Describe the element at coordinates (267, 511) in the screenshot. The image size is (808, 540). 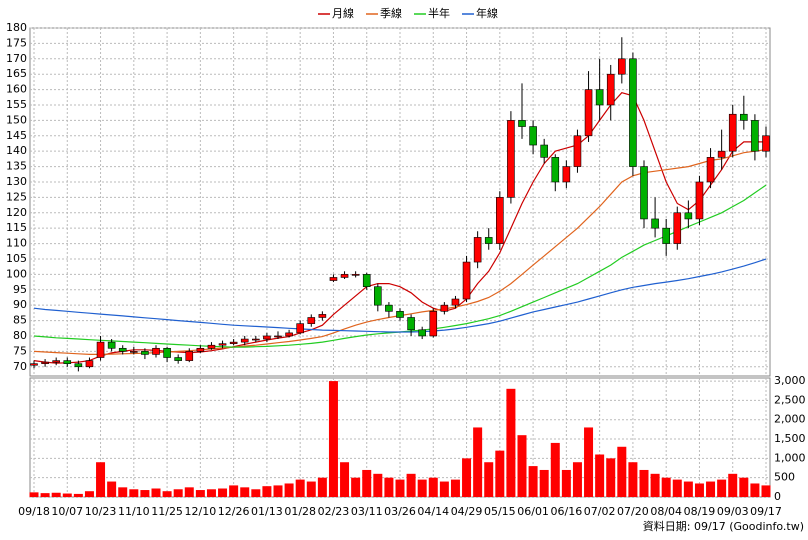
I see `x-tick-label: 01/13` at that location.